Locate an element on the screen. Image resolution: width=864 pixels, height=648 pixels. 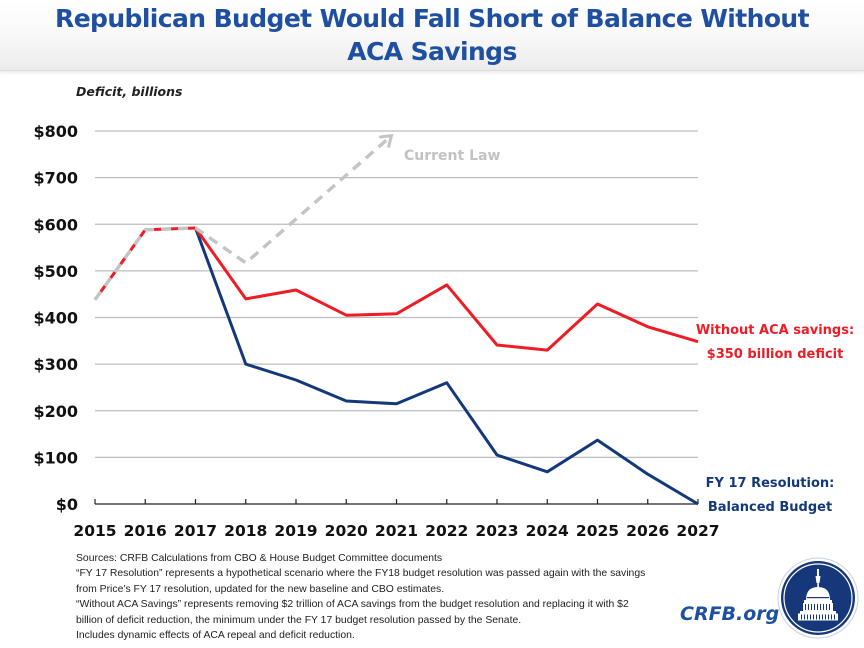
y-tick-label: $700 is located at coordinates (55, 178).